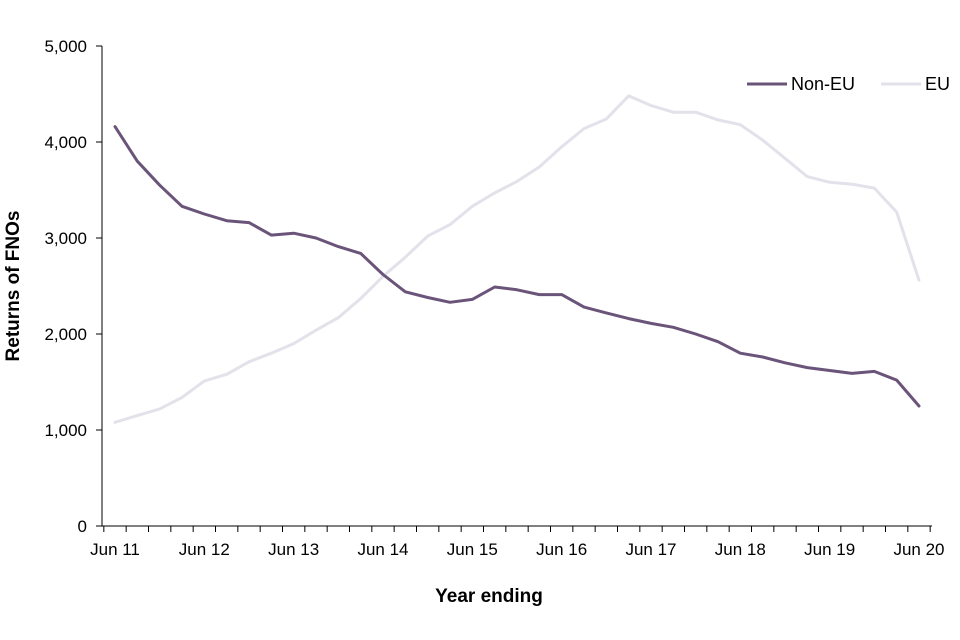 Image resolution: width=960 pixels, height=640 pixels. What do you see at coordinates (115, 549) in the screenshot?
I see `x-tick-label: Jun 11` at bounding box center [115, 549].